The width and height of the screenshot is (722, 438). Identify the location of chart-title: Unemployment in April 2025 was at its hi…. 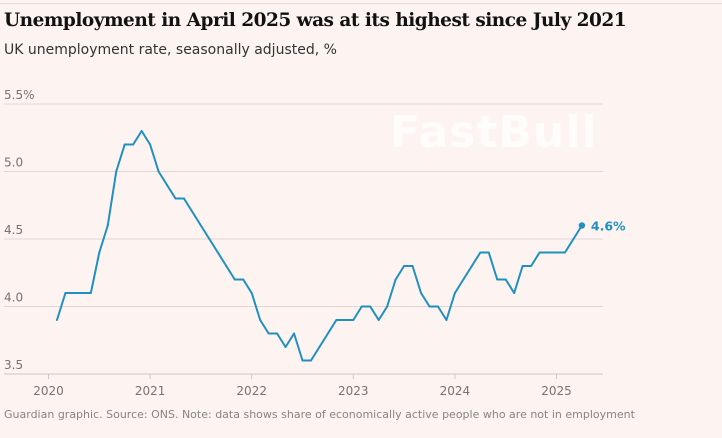
(315, 20).